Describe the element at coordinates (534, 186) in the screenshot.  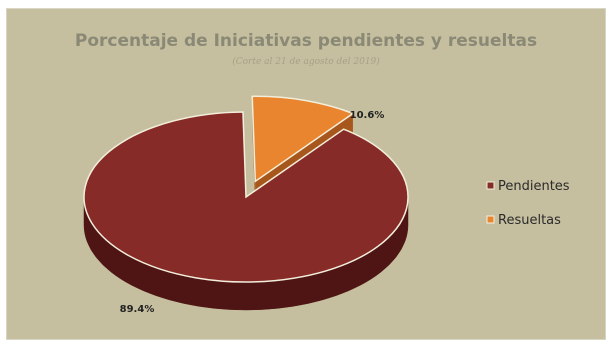
I see `legend-label-pendientes: Pendientes` at that location.